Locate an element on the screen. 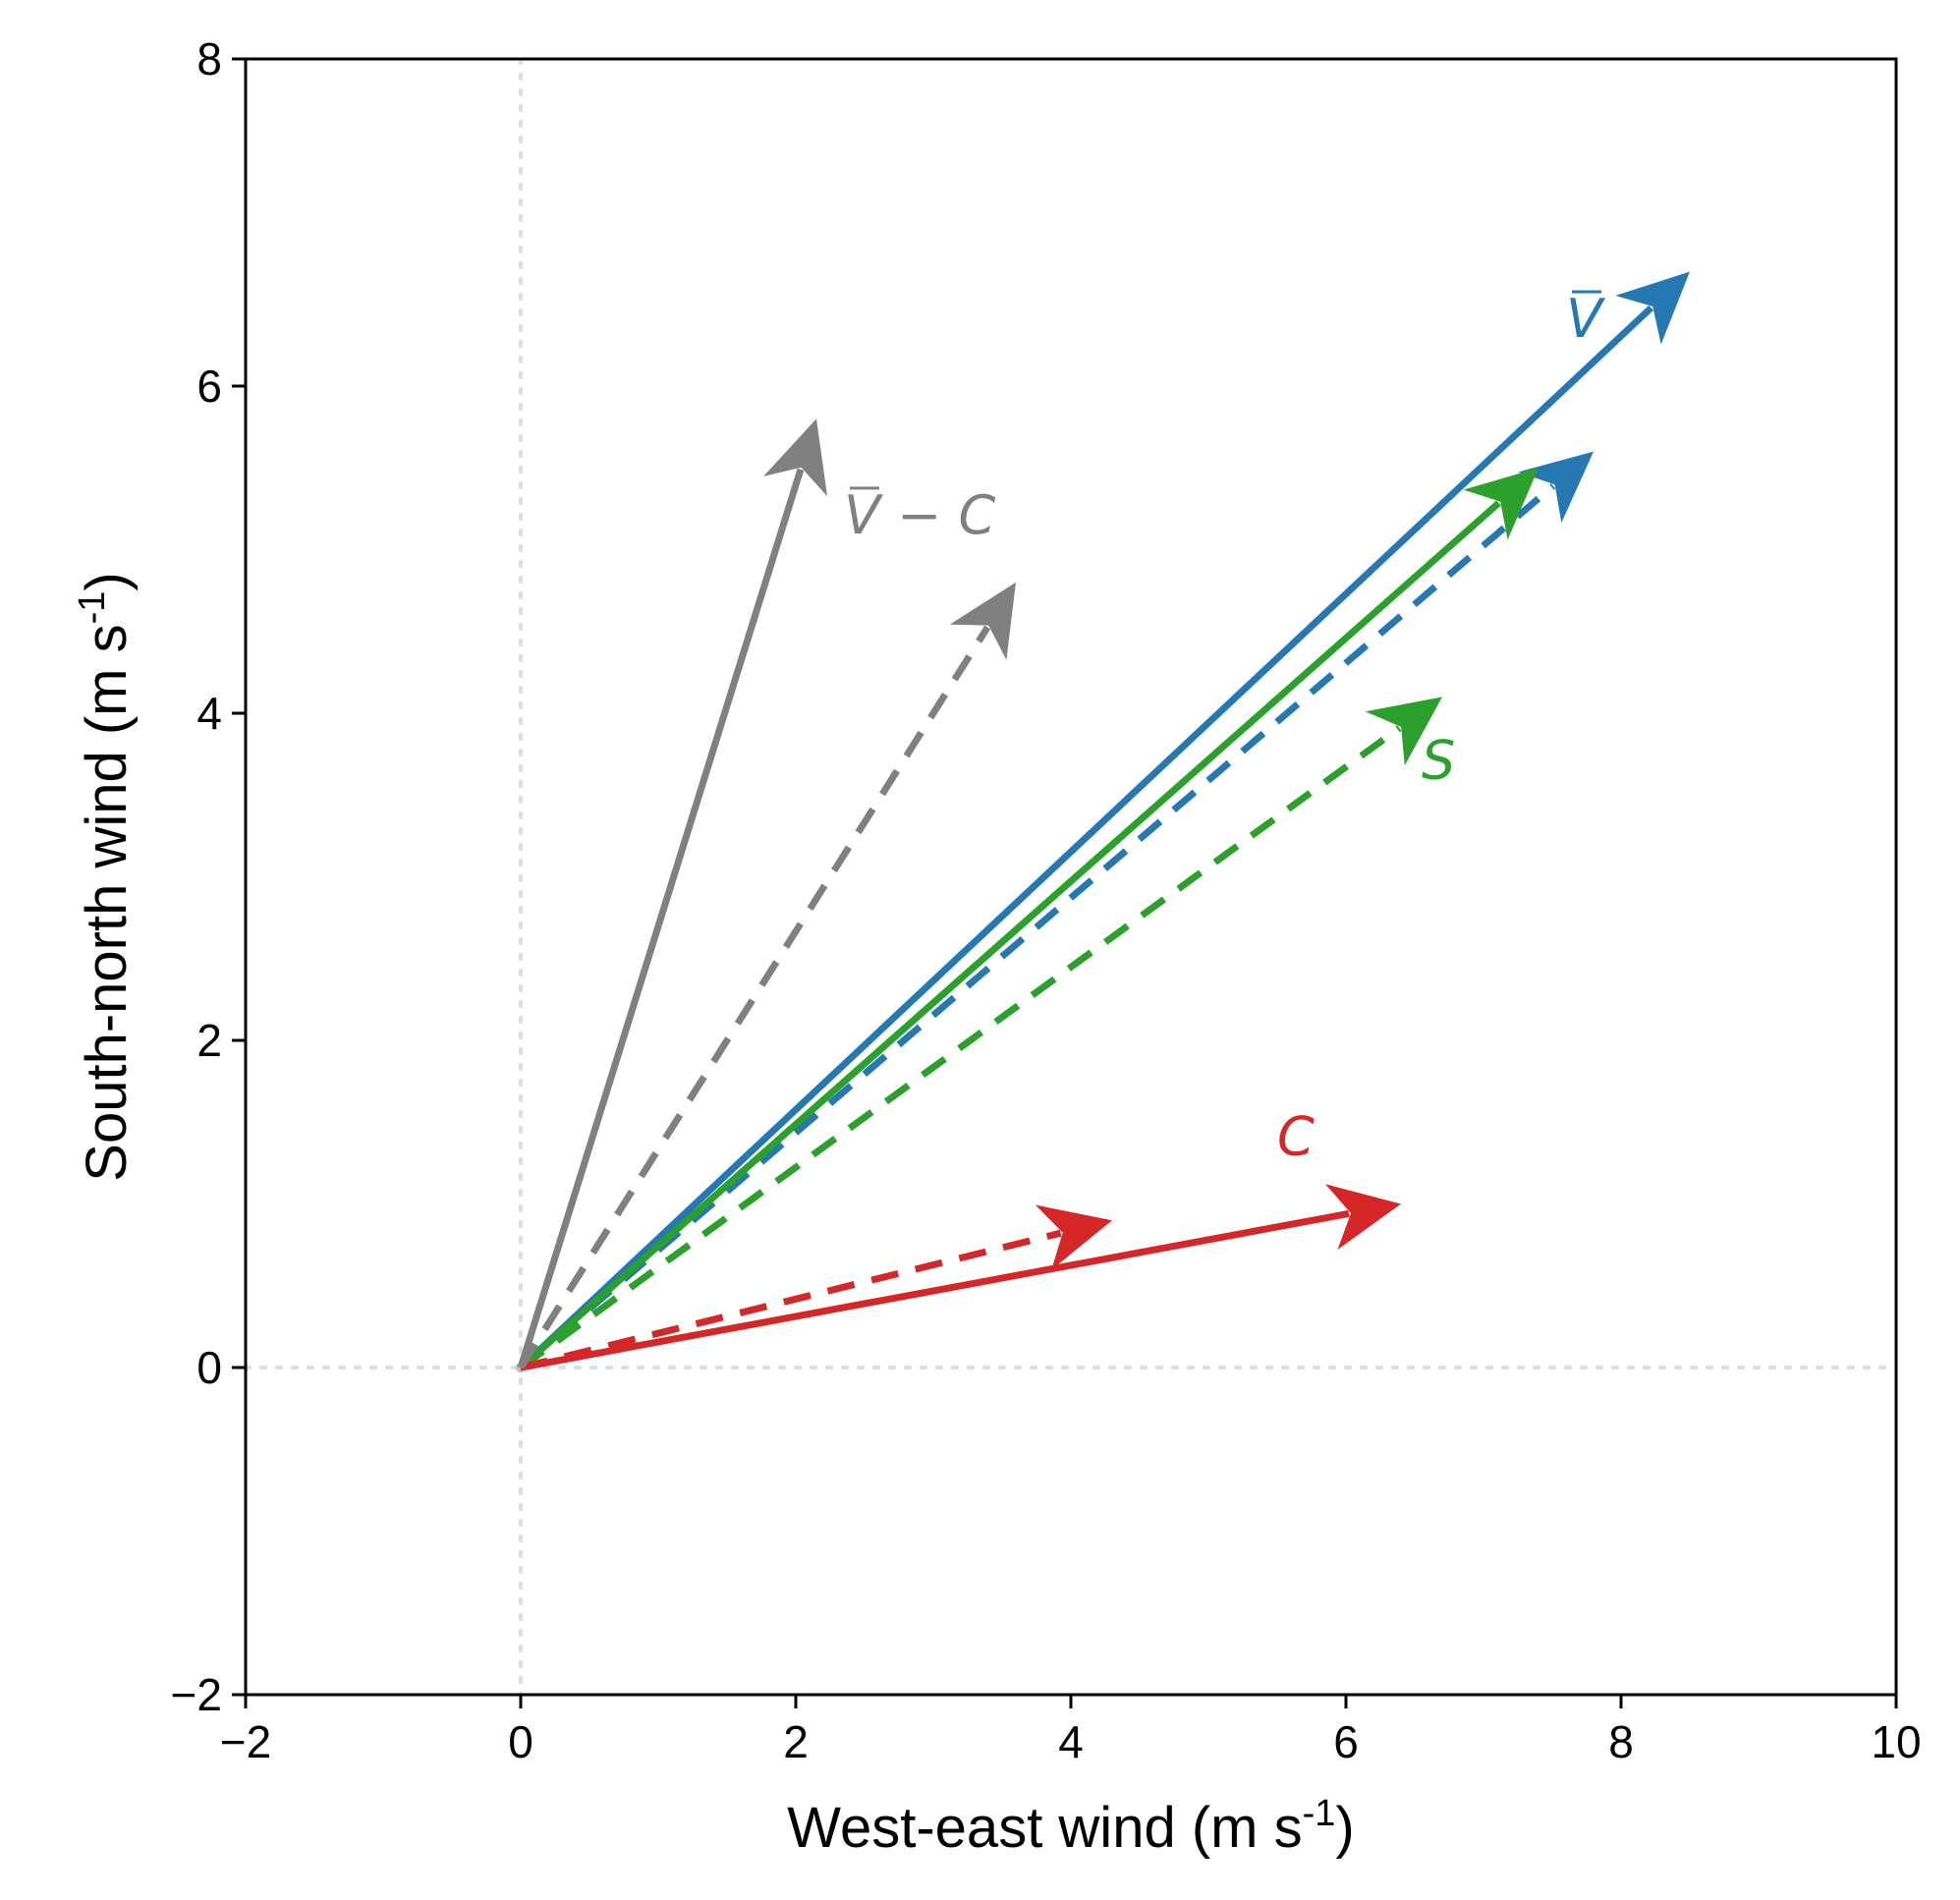 The width and height of the screenshot is (1960, 1900). x-tick-label: 8 is located at coordinates (1621, 1741).